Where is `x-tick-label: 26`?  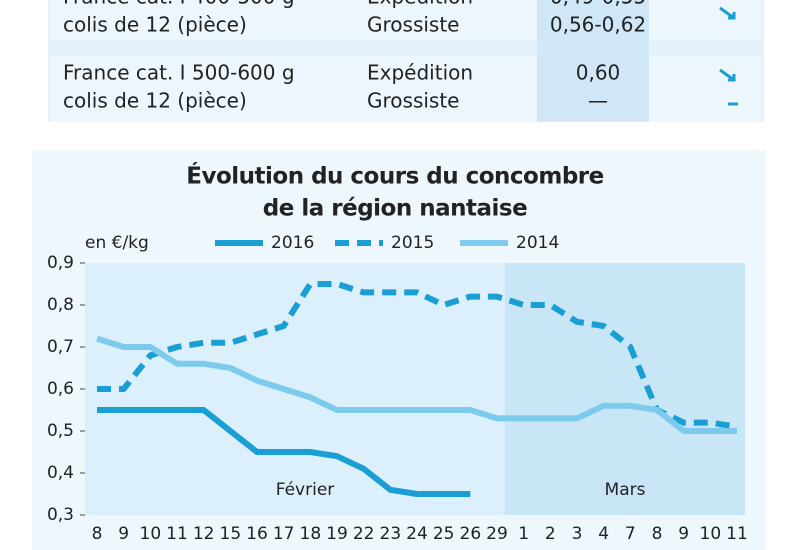 x-tick-label: 26 is located at coordinates (471, 534).